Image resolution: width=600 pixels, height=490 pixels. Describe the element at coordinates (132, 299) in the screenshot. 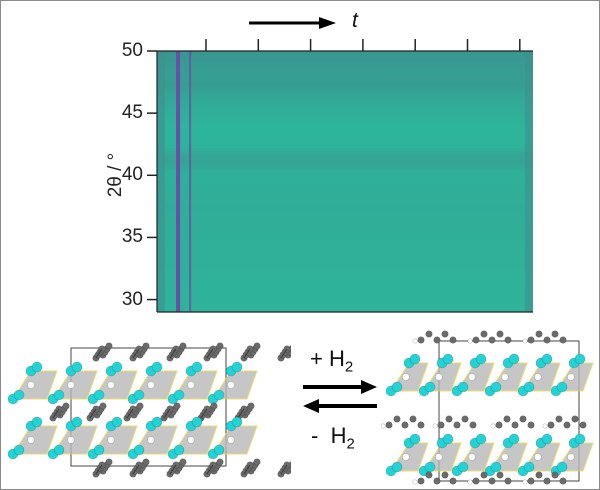

I see `y-tick-label: 30` at that location.